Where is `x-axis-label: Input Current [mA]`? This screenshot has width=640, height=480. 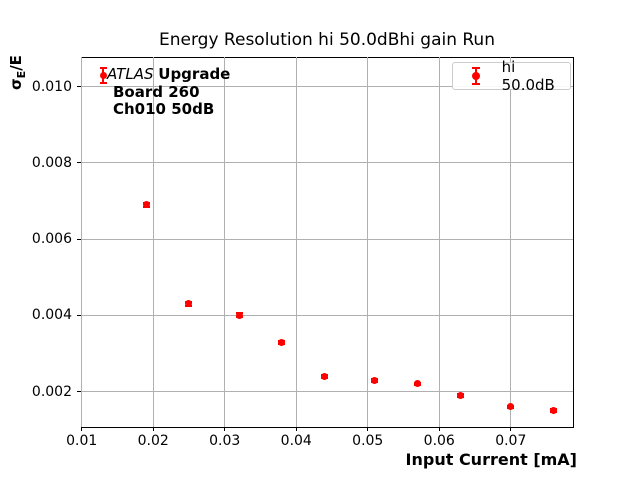 x-axis-label: Input Current [mA] is located at coordinates (491, 459).